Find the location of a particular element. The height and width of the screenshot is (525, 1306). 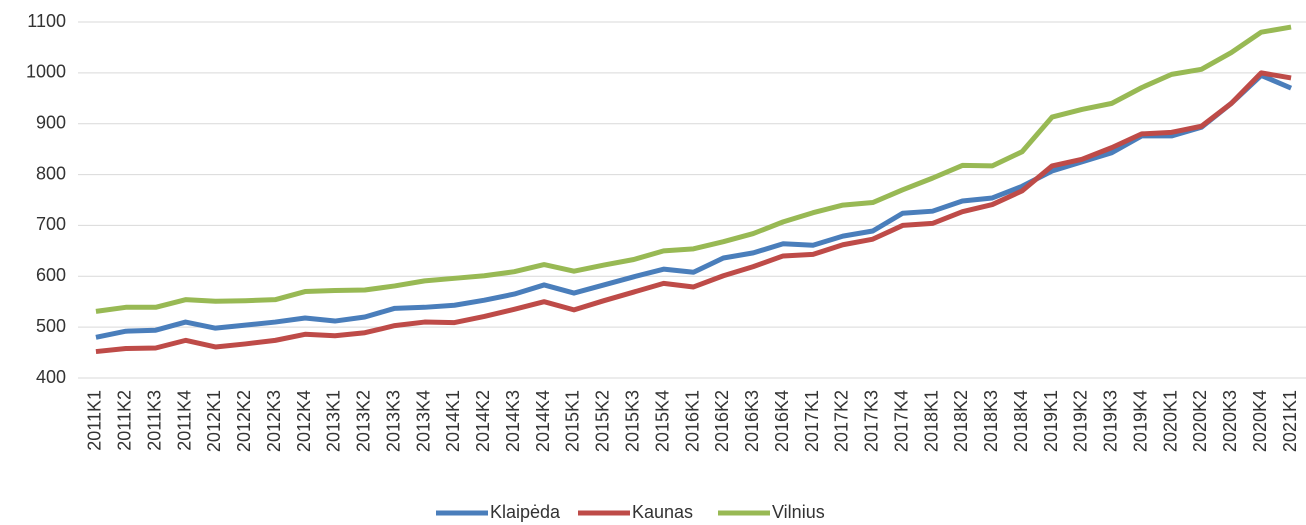

x-tick-label: 2019K2 is located at coordinates (1081, 421).